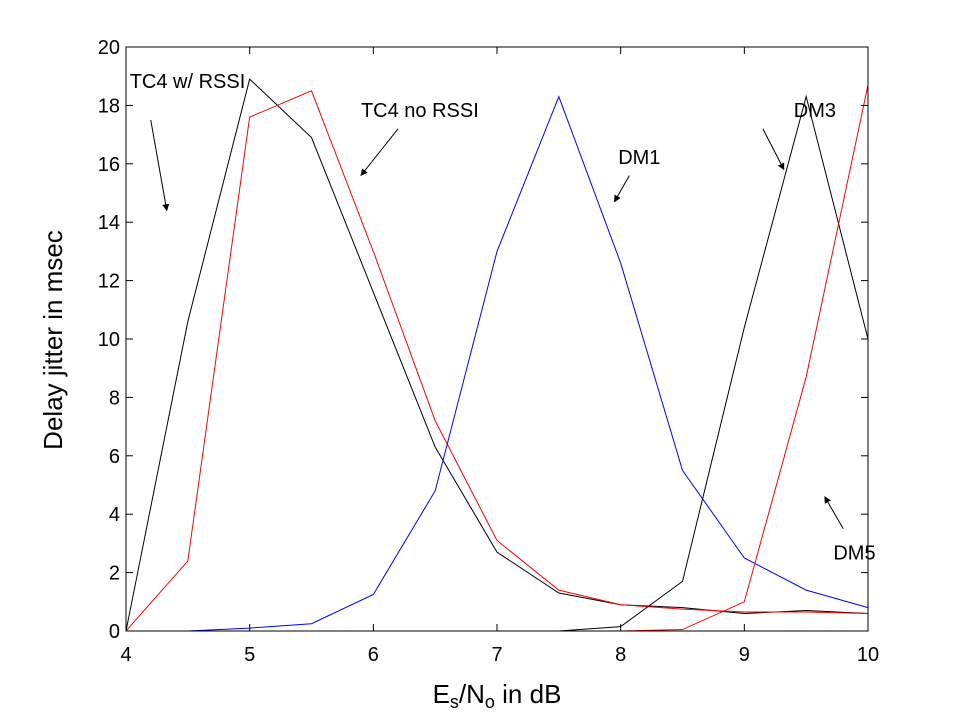 The height and width of the screenshot is (720, 960). Describe the element at coordinates (834, 513) in the screenshot. I see `annotation-arrow-dm5` at that location.